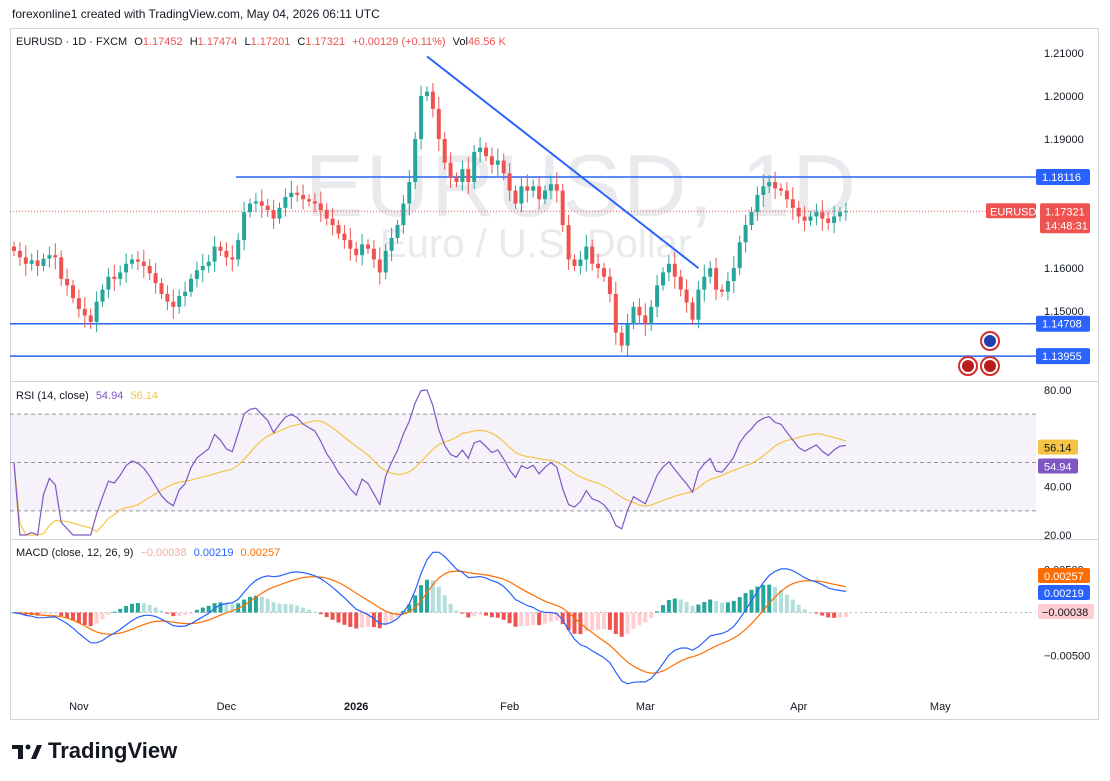 This screenshot has width=1110, height=781. I want to click on x-tick-Apr: Apr, so click(798, 707).